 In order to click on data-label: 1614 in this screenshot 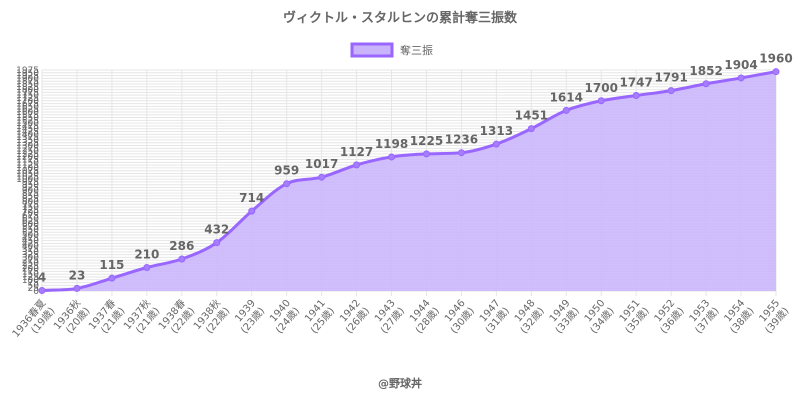, I will do `click(566, 97)`.